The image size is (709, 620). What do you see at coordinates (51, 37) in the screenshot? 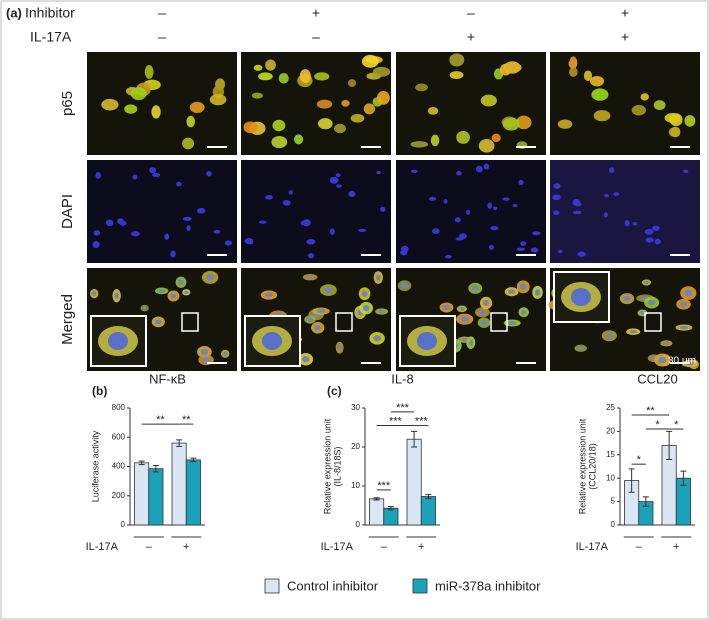
I see `row-label: IL-17A` at bounding box center [51, 37].